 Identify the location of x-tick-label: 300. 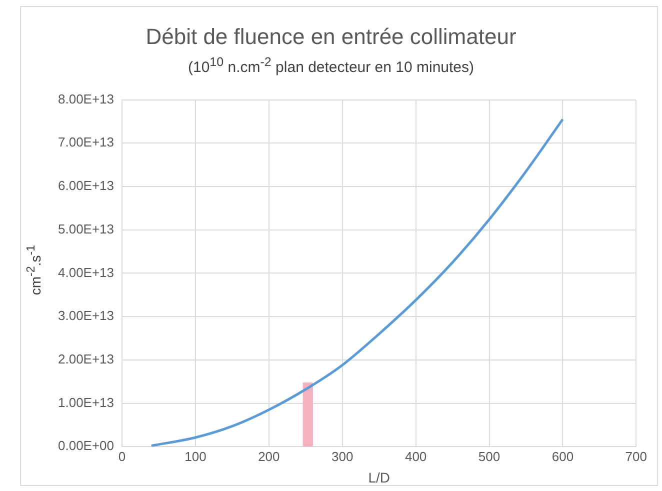
(343, 456).